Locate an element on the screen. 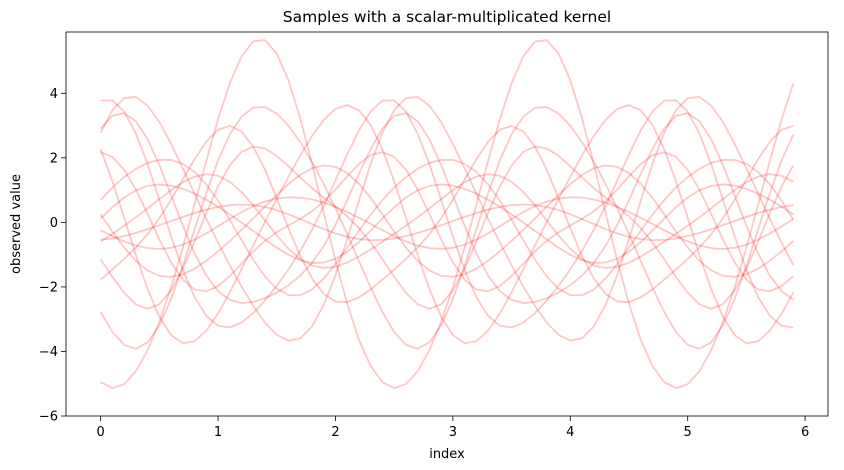 The width and height of the screenshot is (844, 470). y-tick-label: −2 is located at coordinates (48, 287).